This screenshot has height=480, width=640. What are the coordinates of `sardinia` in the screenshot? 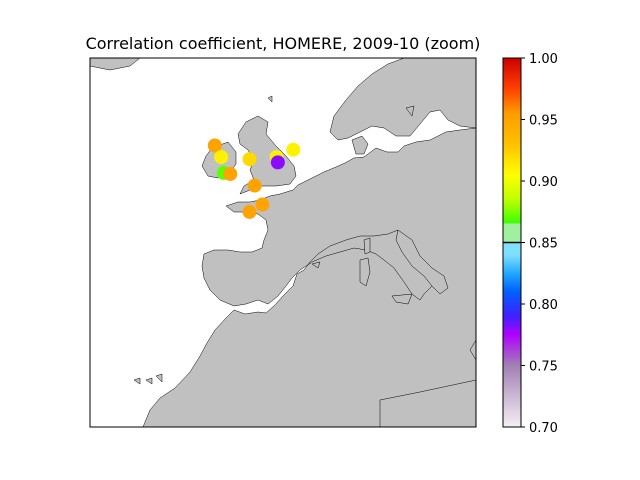 It's located at (365, 272).